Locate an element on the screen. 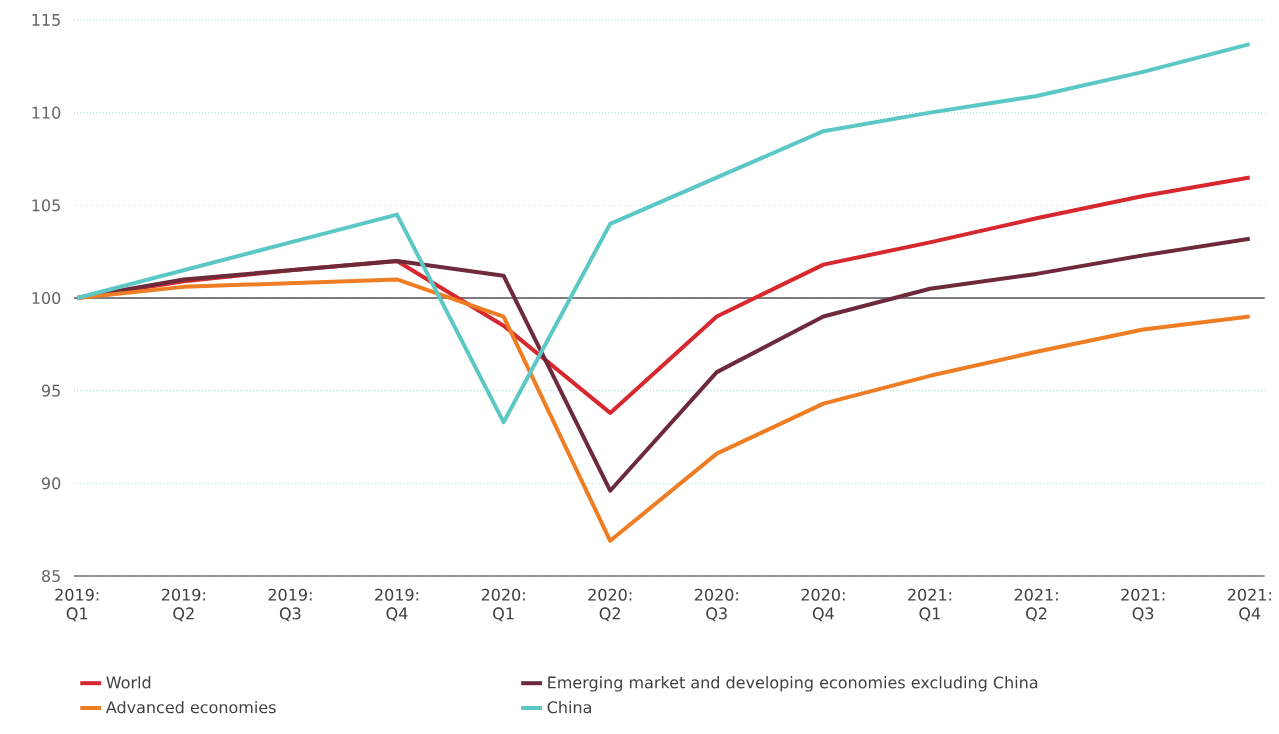  y-tick-label: 110 is located at coordinates (46, 112).